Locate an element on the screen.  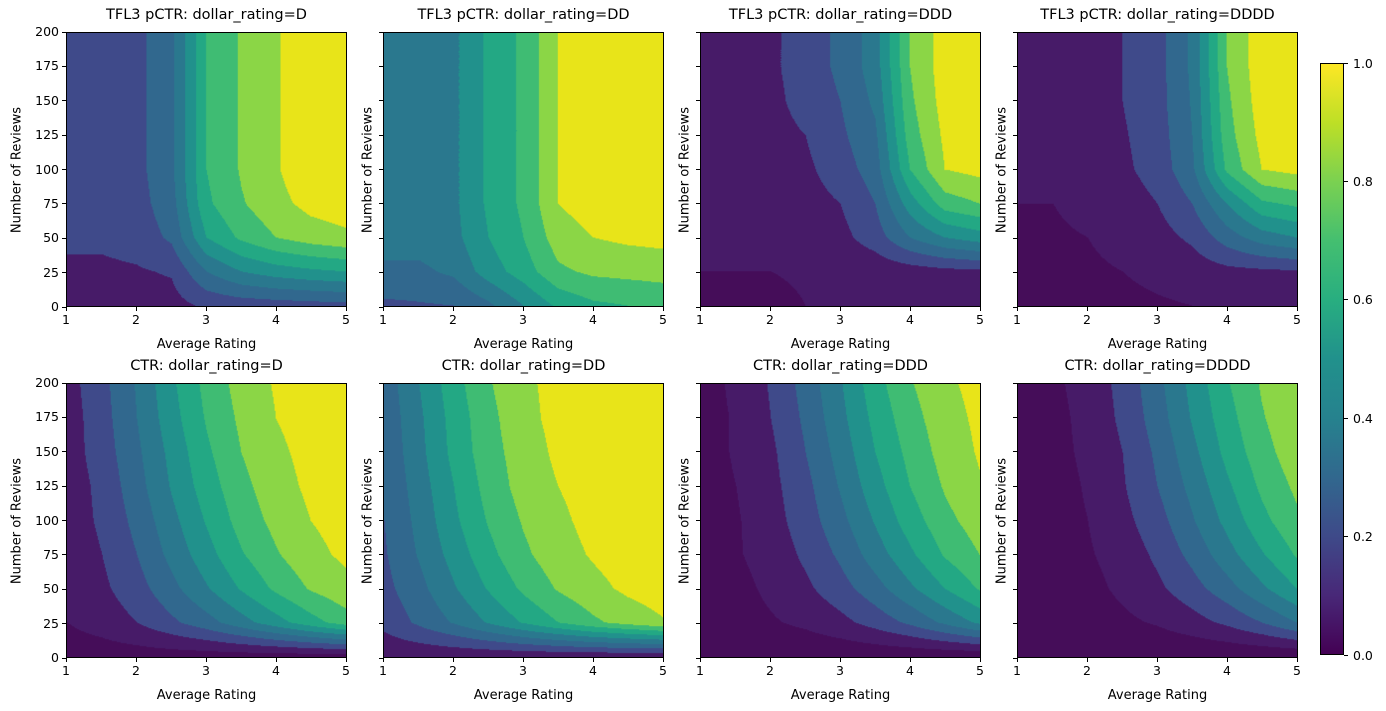
subplot-tfl3-pctr-ddd-title: TFL3 pCTR: dollar_rating=DDD is located at coordinates (840, 15).